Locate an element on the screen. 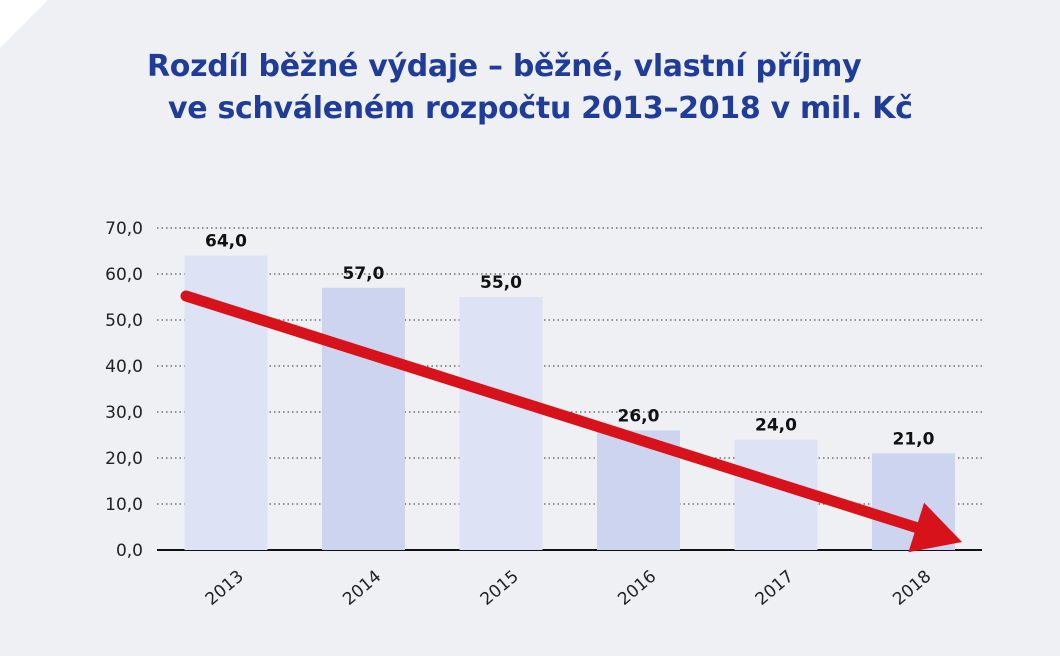 Image resolution: width=1060 pixels, height=656 pixels. y-tick-label: 0,0 is located at coordinates (129, 551).